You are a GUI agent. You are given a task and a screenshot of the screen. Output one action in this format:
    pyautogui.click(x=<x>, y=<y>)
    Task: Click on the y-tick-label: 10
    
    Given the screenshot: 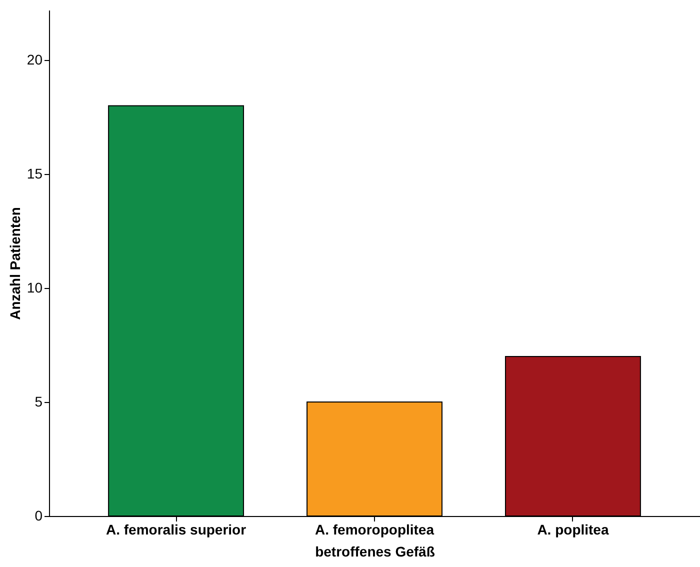 What is the action you would take?
    pyautogui.click(x=34, y=288)
    